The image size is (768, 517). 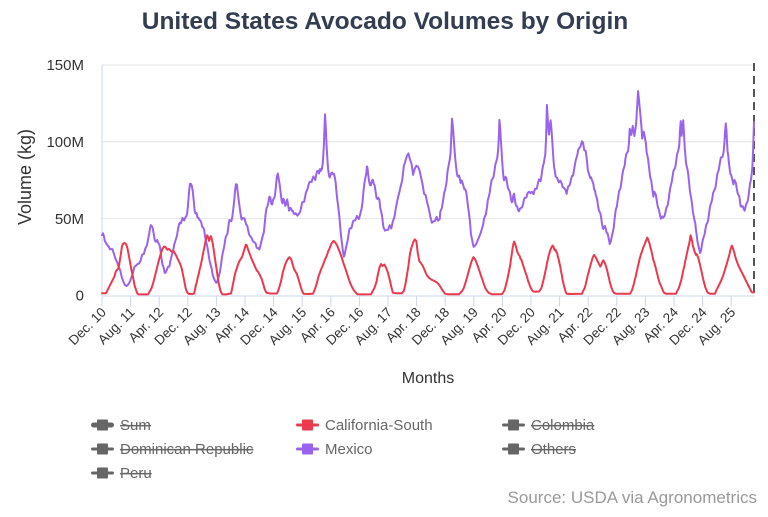 What do you see at coordinates (65, 142) in the screenshot?
I see `svg-text: 100M` at bounding box center [65, 142].